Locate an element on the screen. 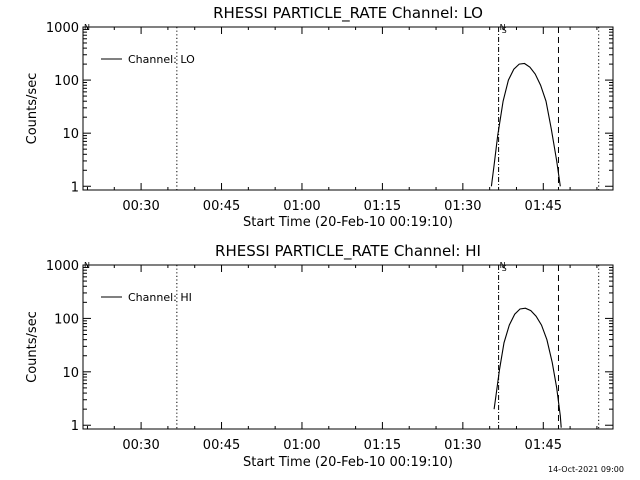 This screenshot has height=480, width=640. series-line-channel-lo is located at coordinates (525, 124).